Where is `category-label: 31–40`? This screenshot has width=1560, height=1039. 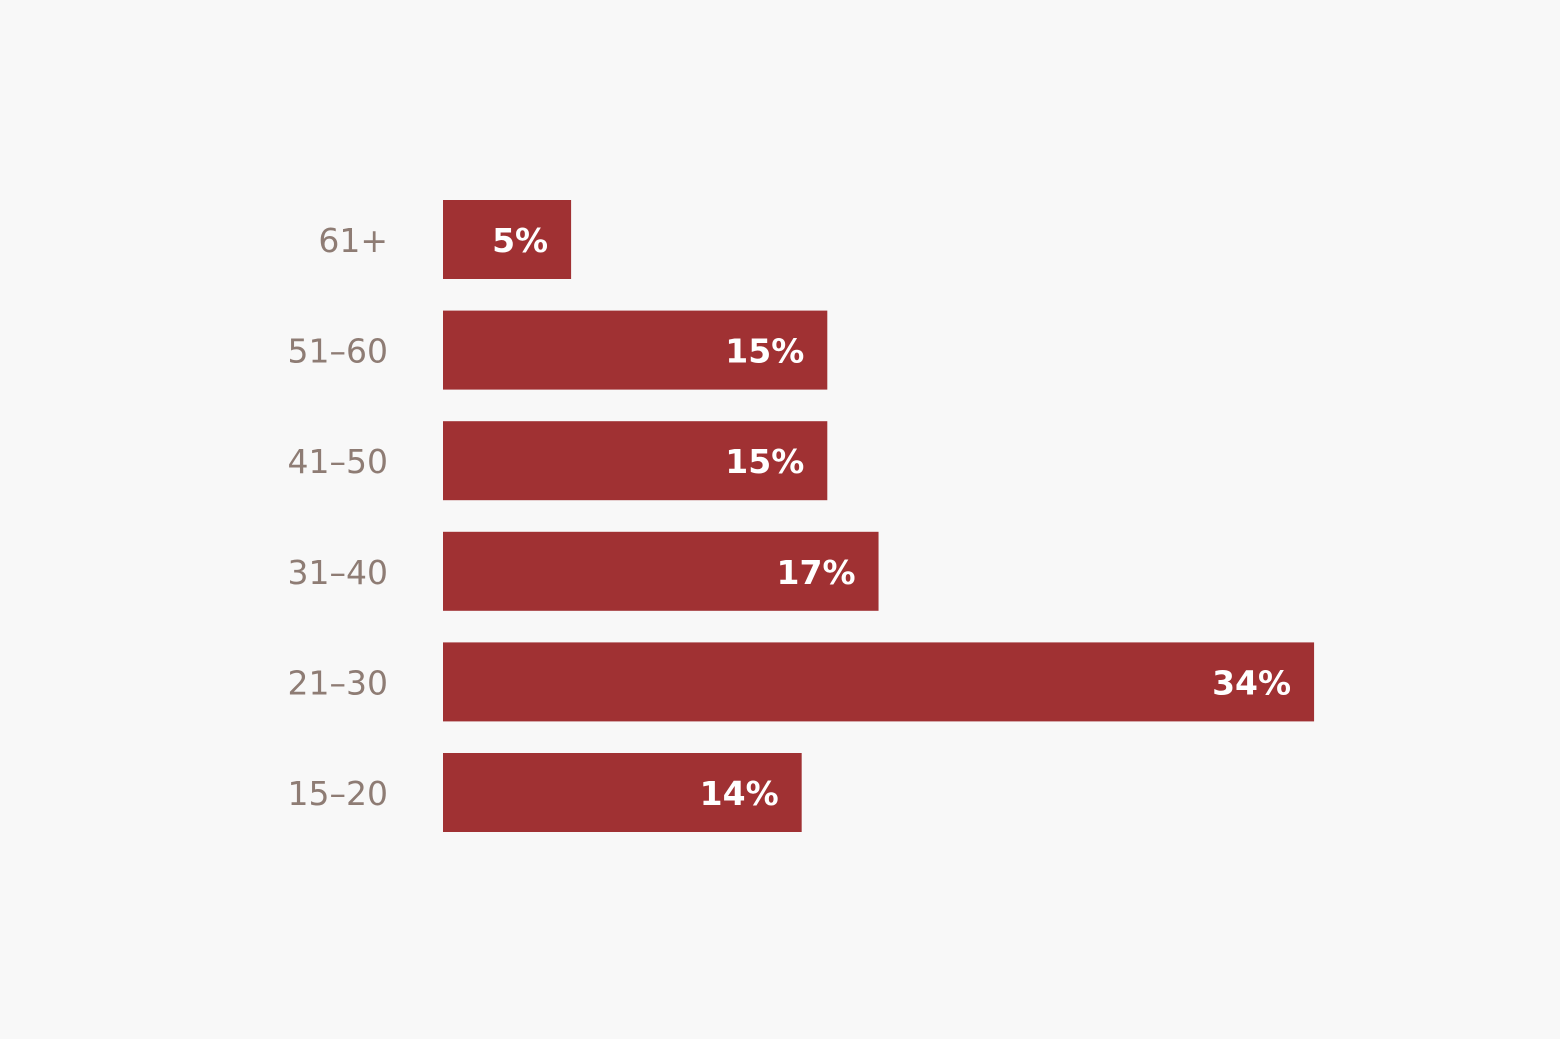 category-label: 31–40 is located at coordinates (338, 572).